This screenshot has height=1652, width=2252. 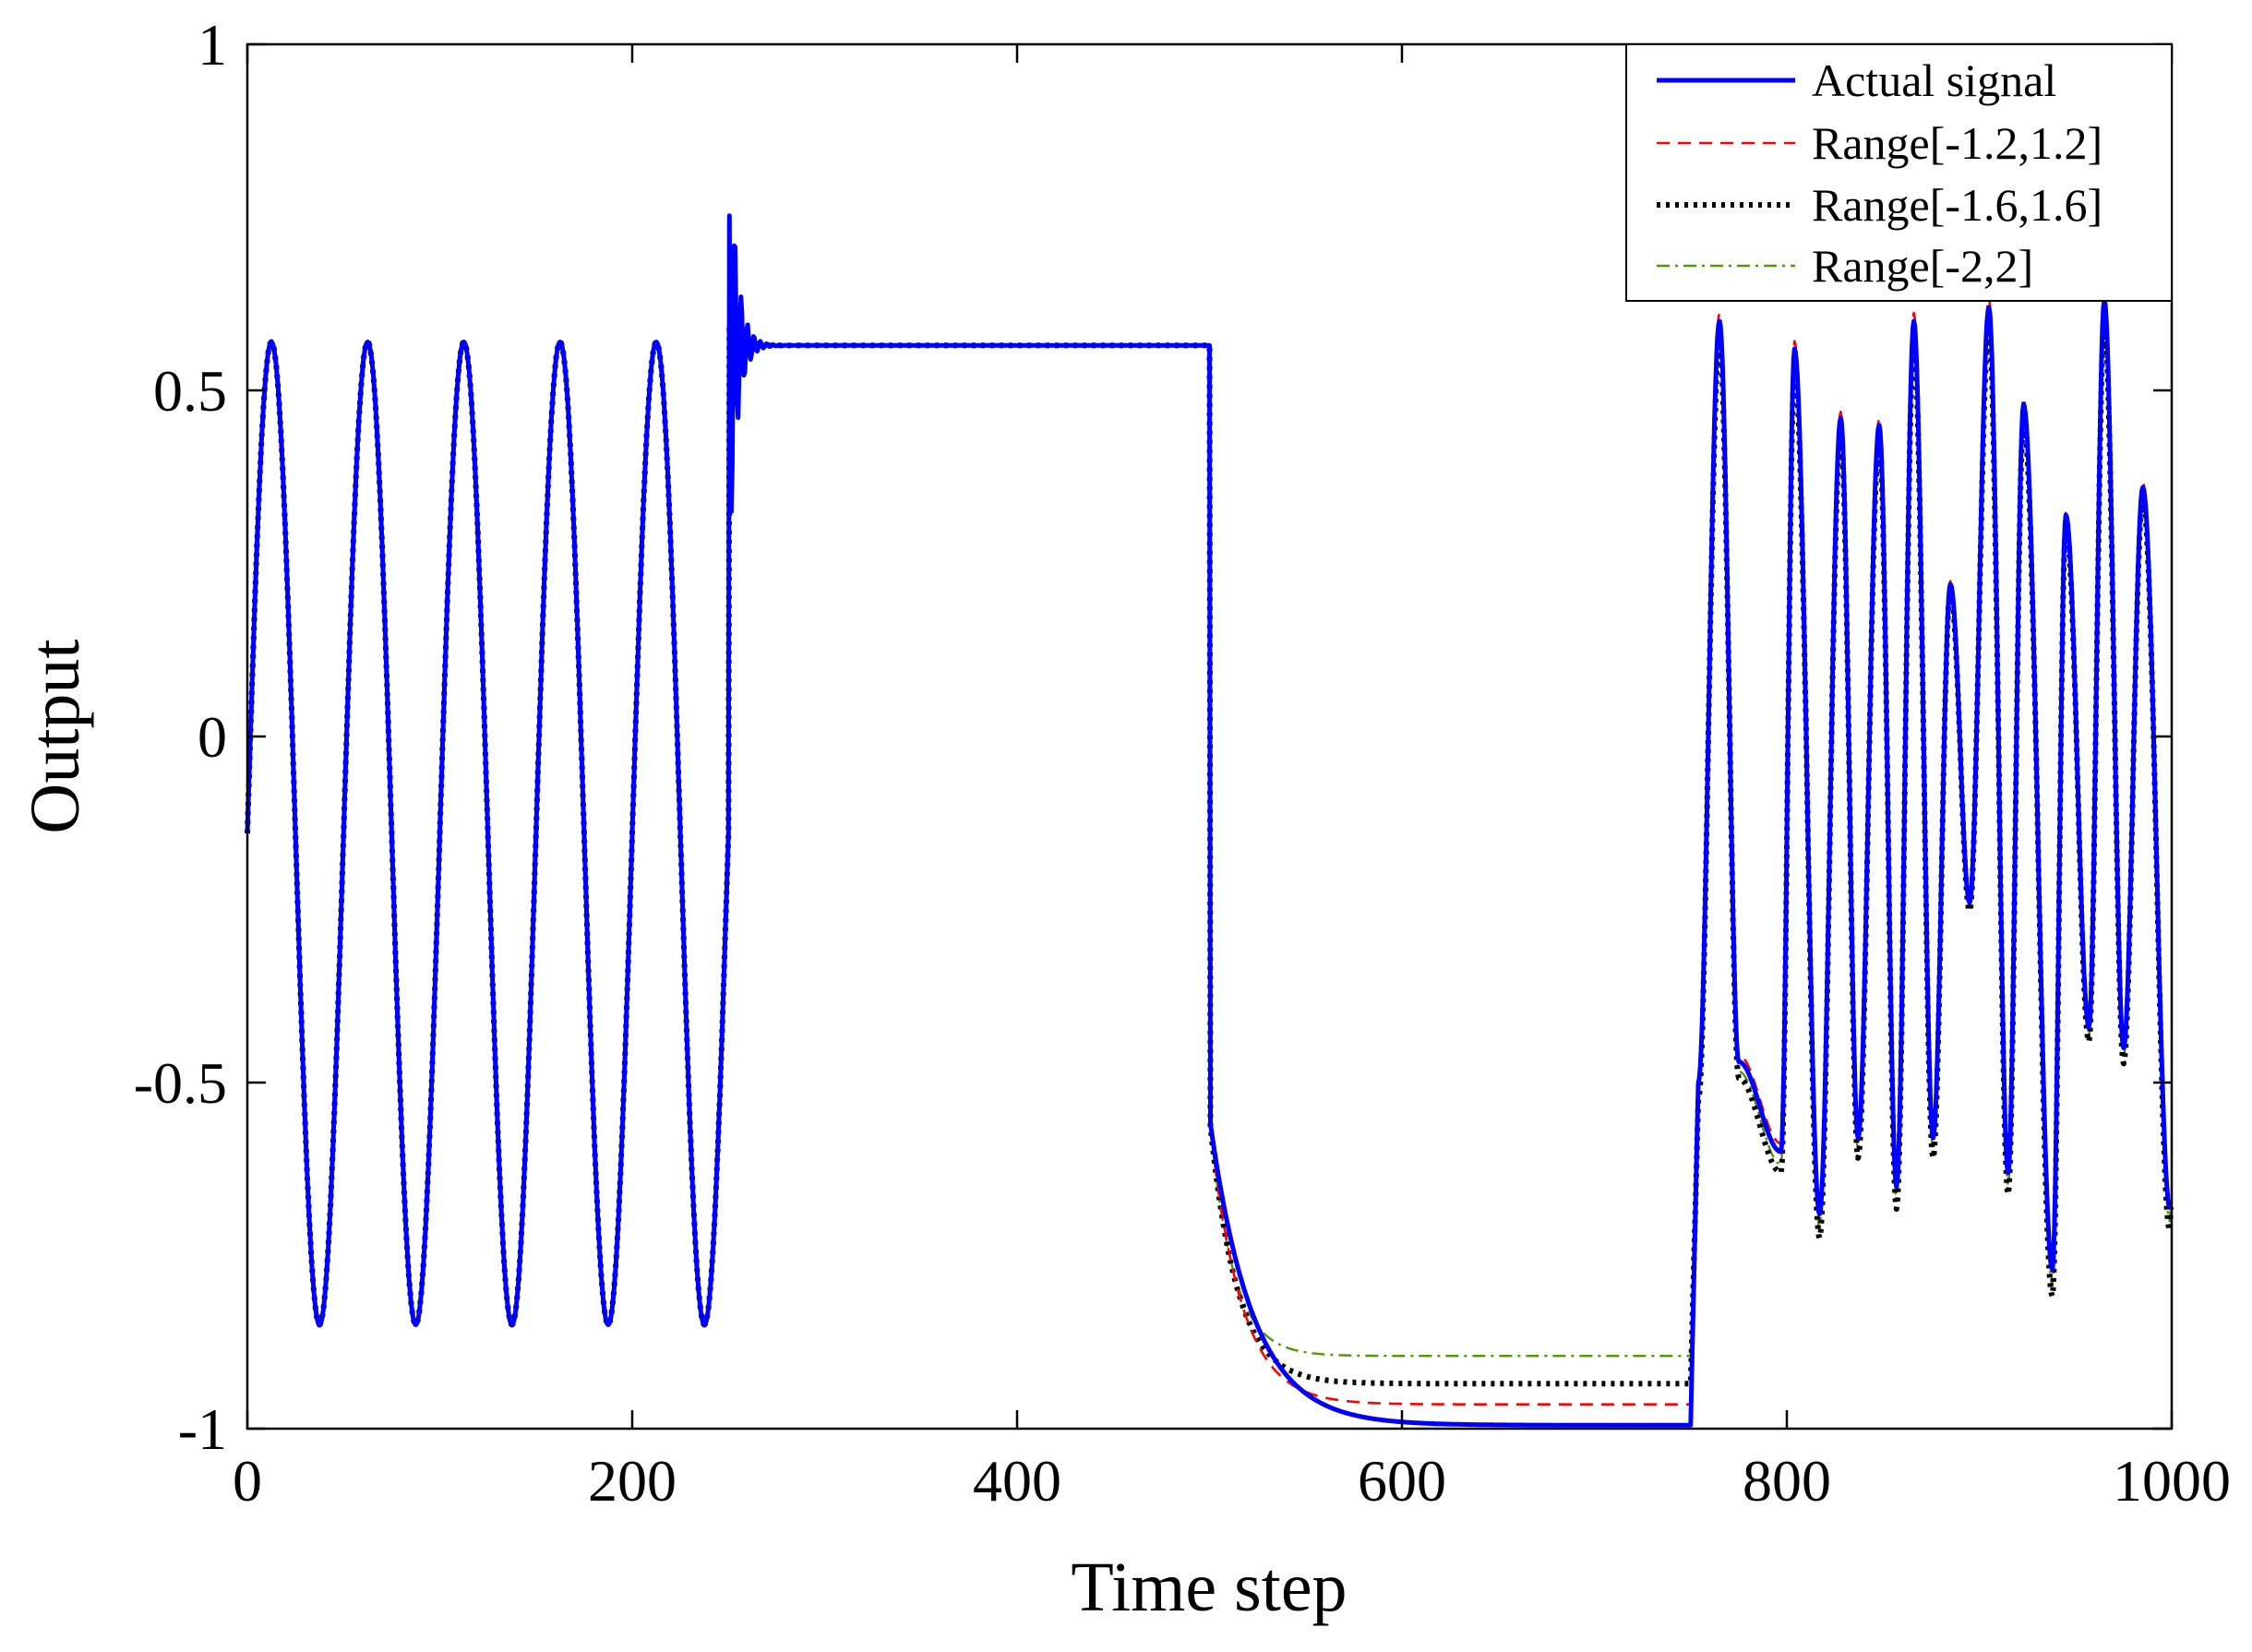 I want to click on legend-label-actual-signal: Actual signal, so click(x=1934, y=80).